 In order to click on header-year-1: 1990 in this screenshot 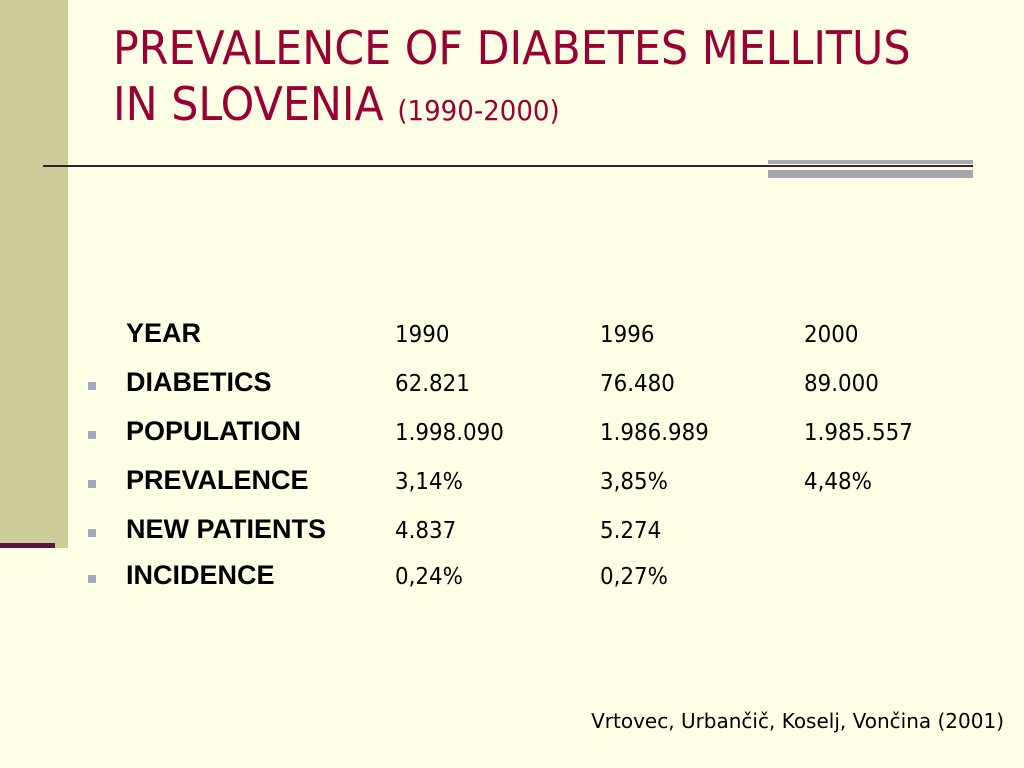, I will do `click(422, 335)`.